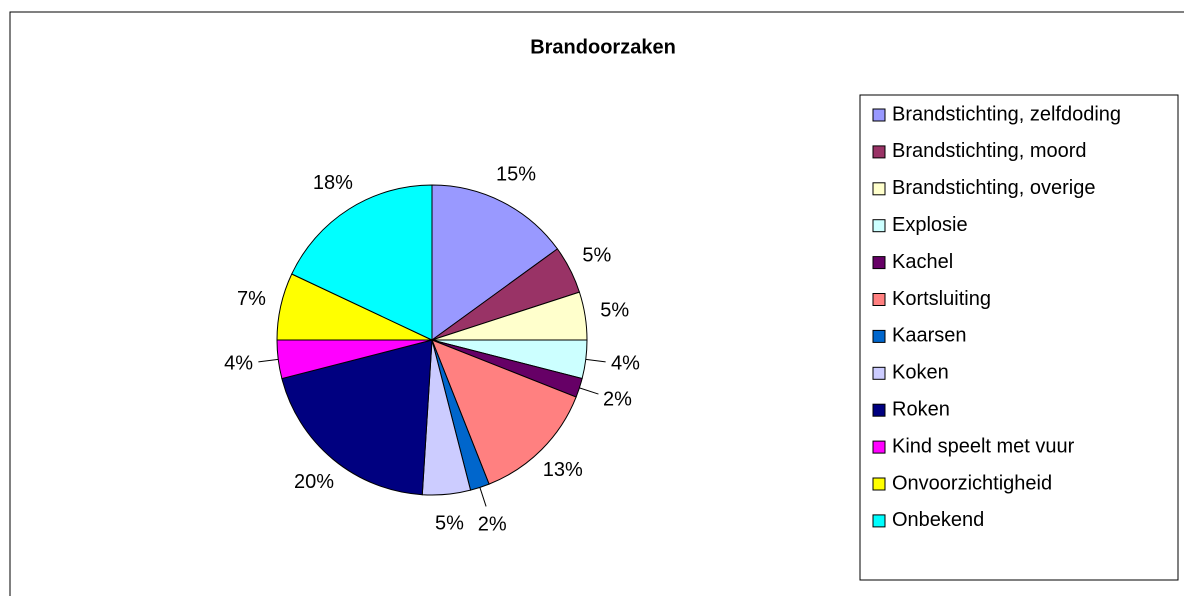 The width and height of the screenshot is (1184, 596). I want to click on legend-label: Kind speelt met vuur, so click(983, 446).